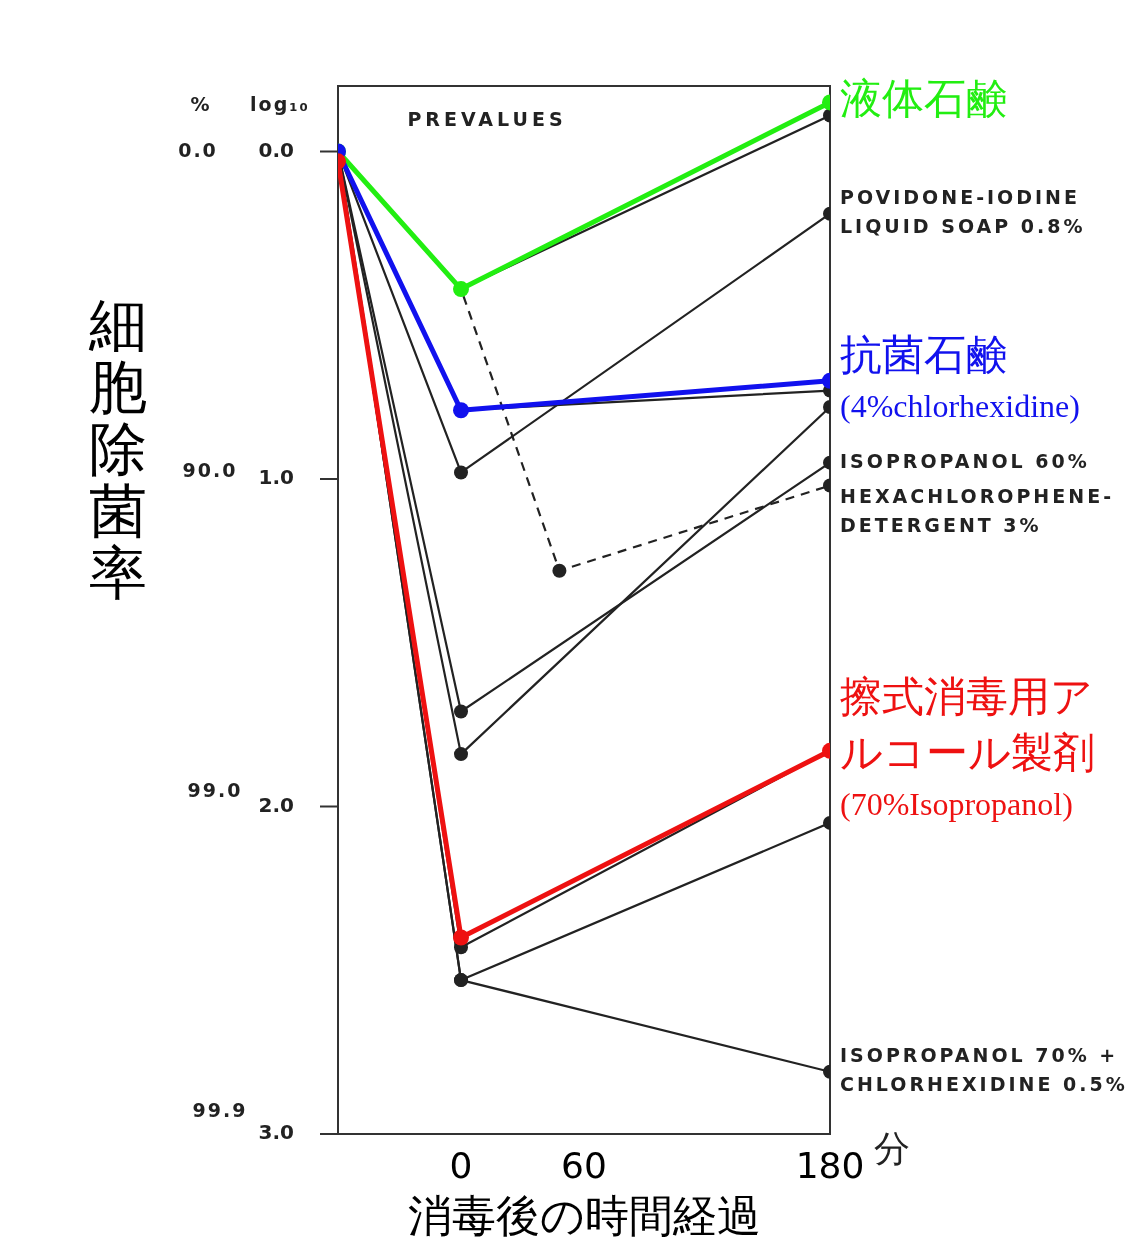 The width and height of the screenshot is (1148, 1258). I want to click on y-axis-title: 細胞除菌率, so click(117, 449).